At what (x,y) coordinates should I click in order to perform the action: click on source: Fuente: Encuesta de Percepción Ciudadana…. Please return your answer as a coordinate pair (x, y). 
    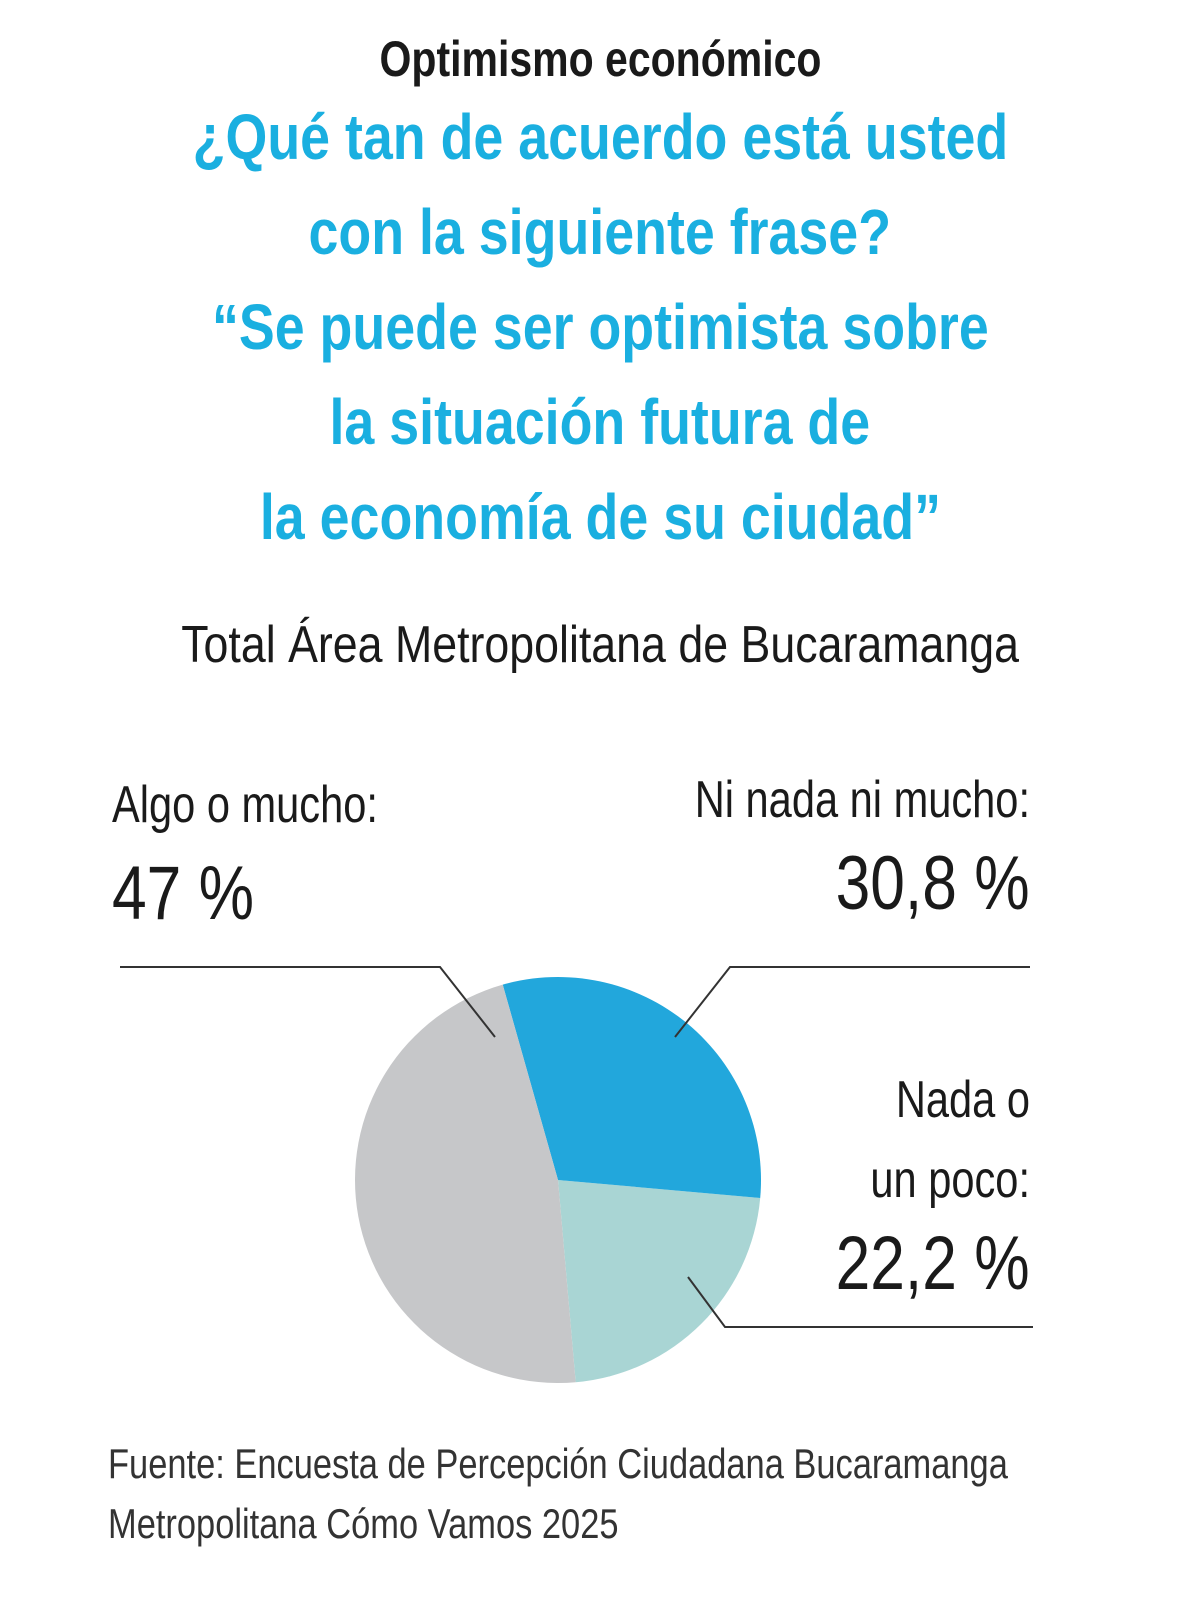
    Looking at the image, I should click on (558, 1463).